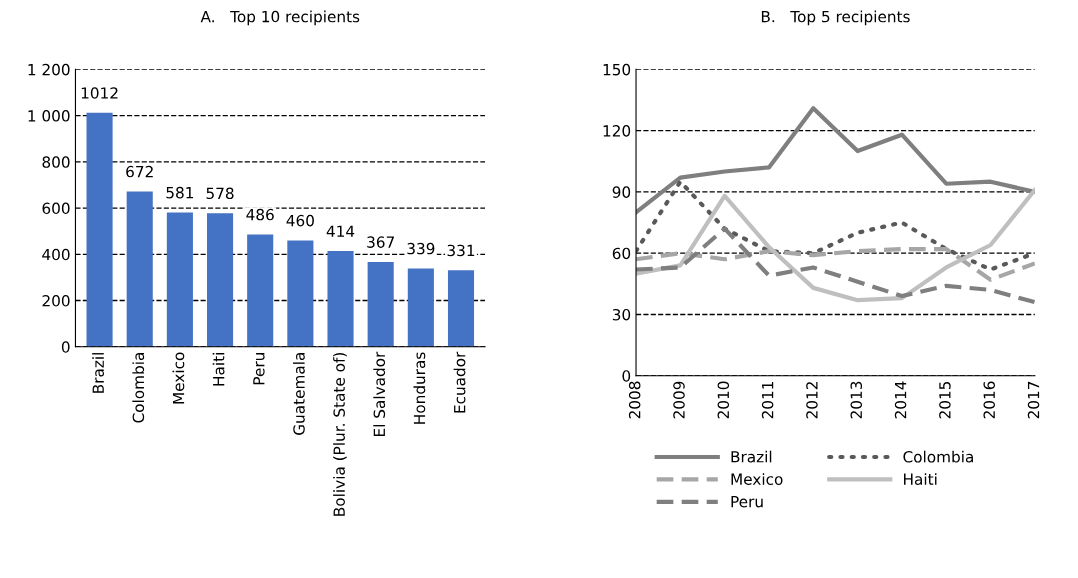 Image resolution: width=1078 pixels, height=578 pixels. I want to click on legend-label: Haiti, so click(920, 479).